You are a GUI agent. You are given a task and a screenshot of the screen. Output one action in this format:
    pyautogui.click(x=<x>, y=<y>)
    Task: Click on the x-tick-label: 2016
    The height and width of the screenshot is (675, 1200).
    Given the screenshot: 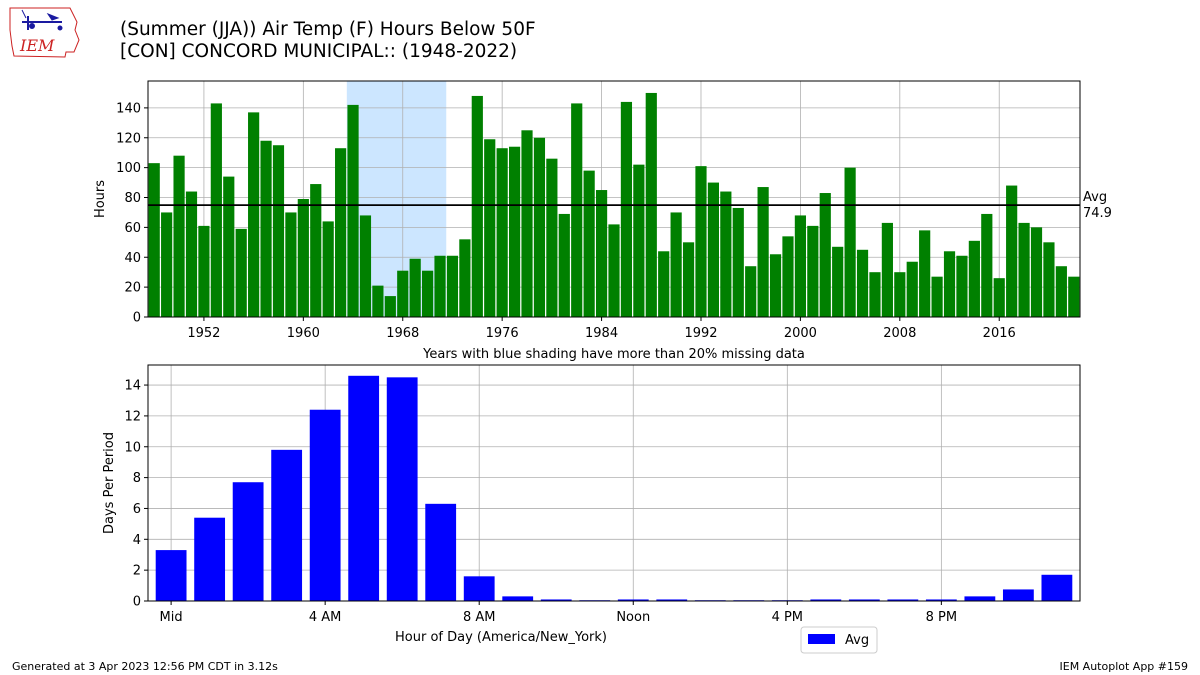 What is the action you would take?
    pyautogui.click(x=999, y=333)
    